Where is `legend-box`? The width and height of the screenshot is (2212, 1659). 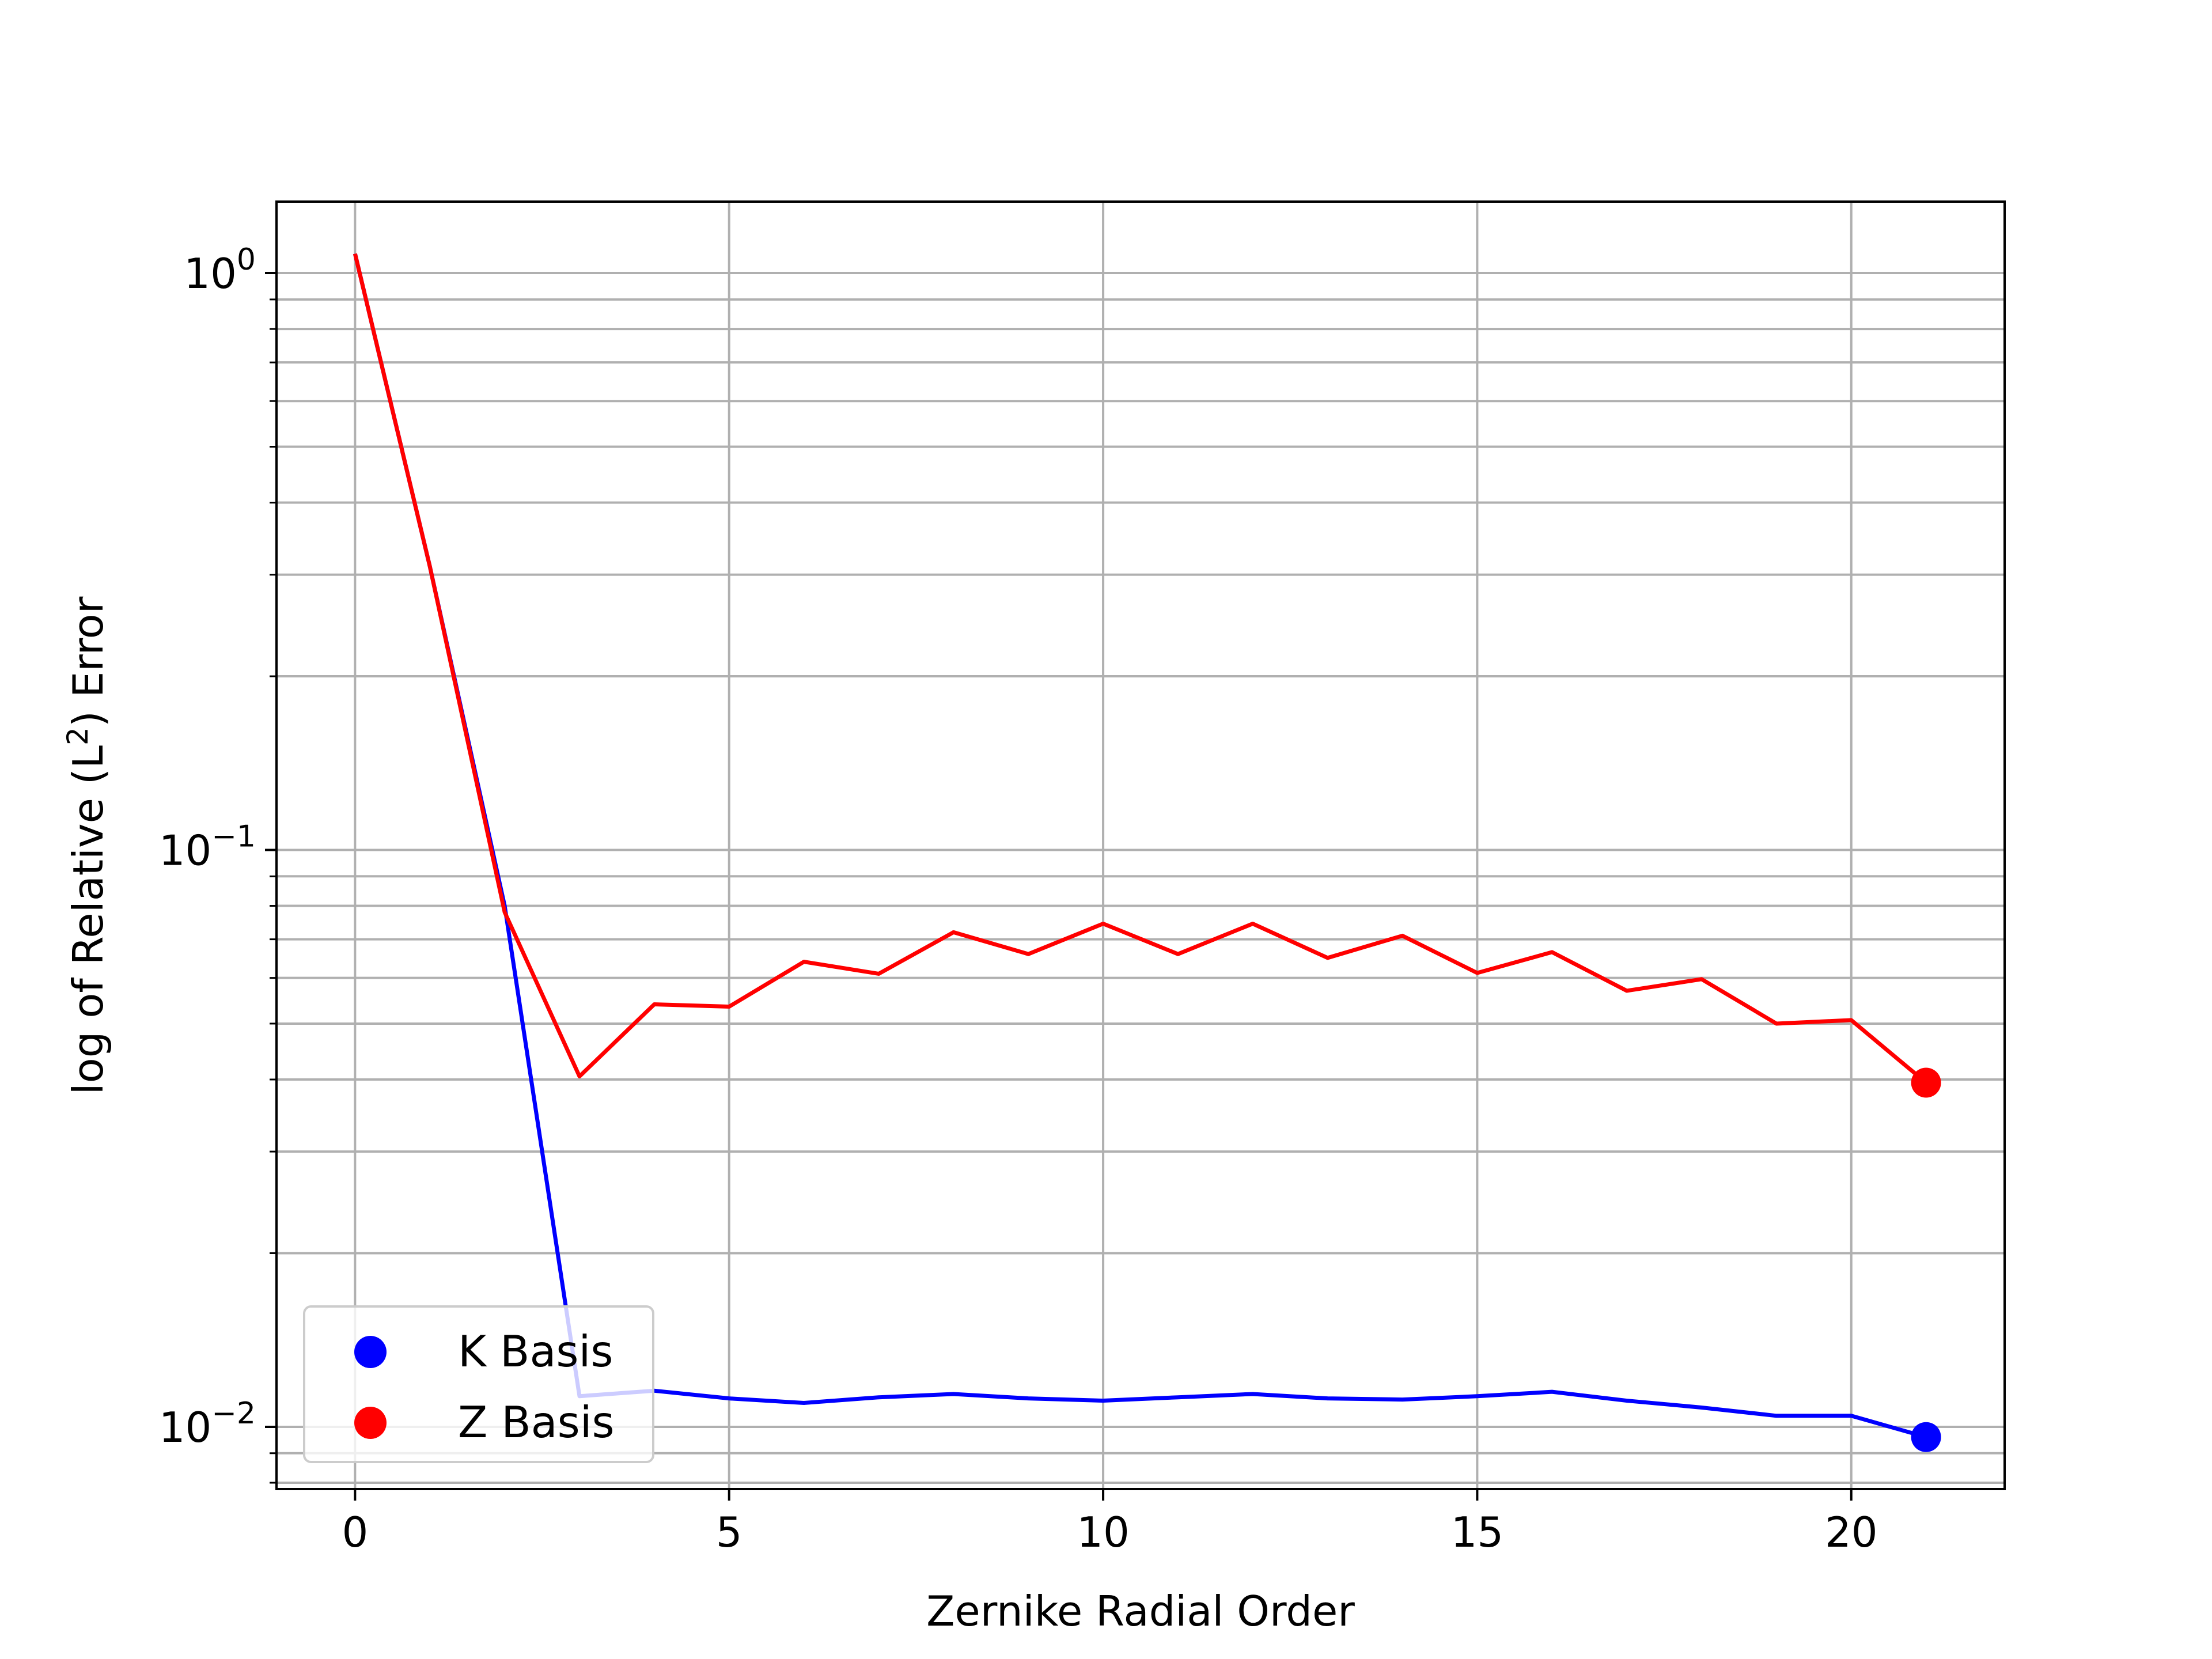 legend-box is located at coordinates (478, 1384).